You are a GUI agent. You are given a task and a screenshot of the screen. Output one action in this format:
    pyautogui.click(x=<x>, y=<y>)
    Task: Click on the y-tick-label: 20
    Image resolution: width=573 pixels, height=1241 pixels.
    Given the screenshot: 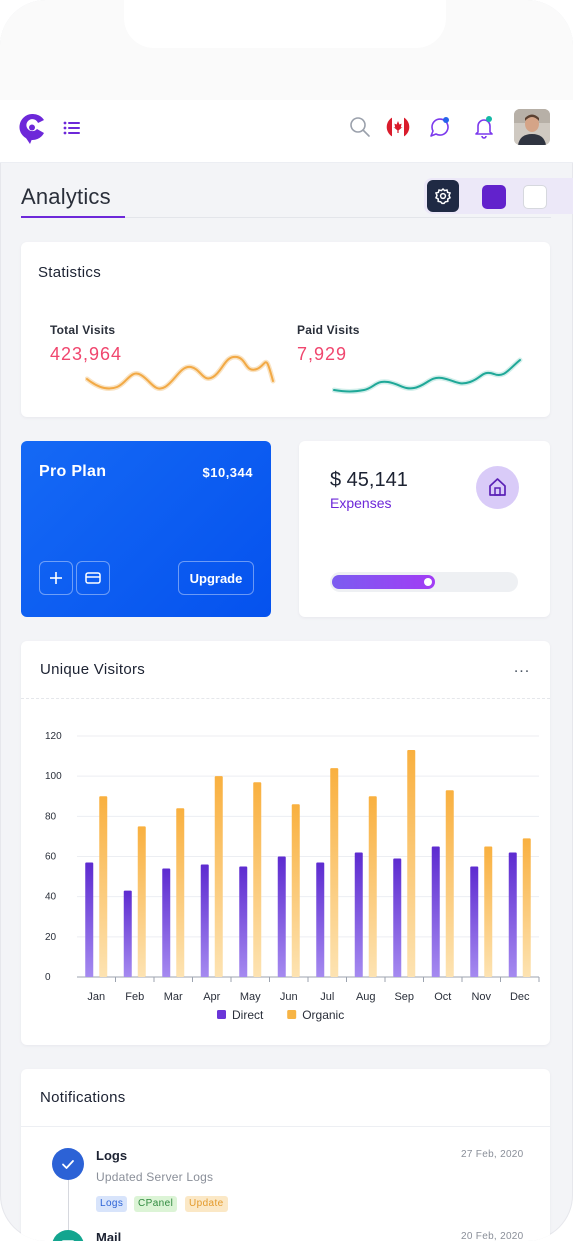 What is the action you would take?
    pyautogui.click(x=51, y=937)
    